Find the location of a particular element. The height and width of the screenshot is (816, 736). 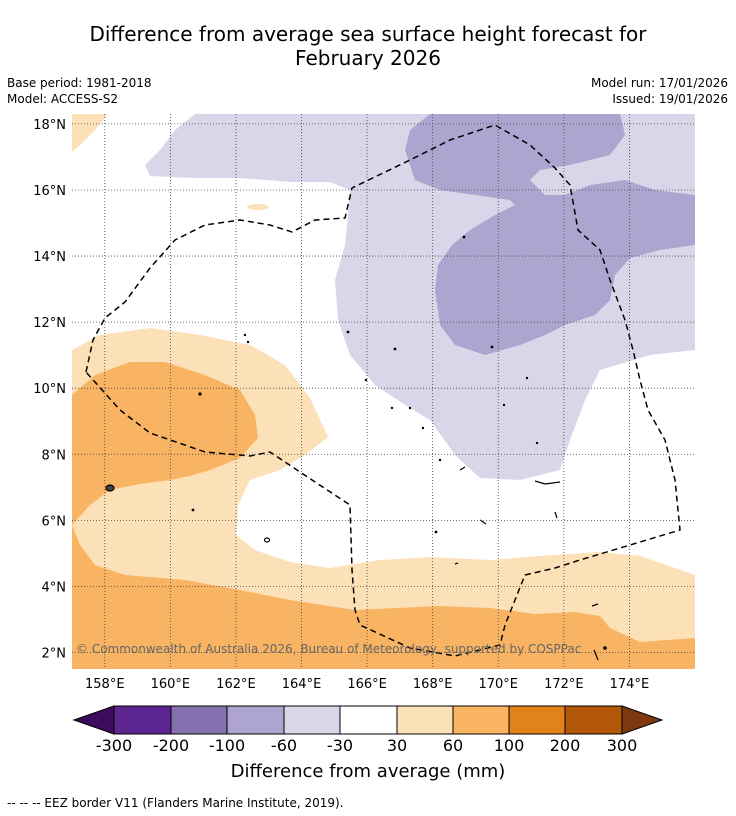

colorbar is located at coordinates (368, 720).